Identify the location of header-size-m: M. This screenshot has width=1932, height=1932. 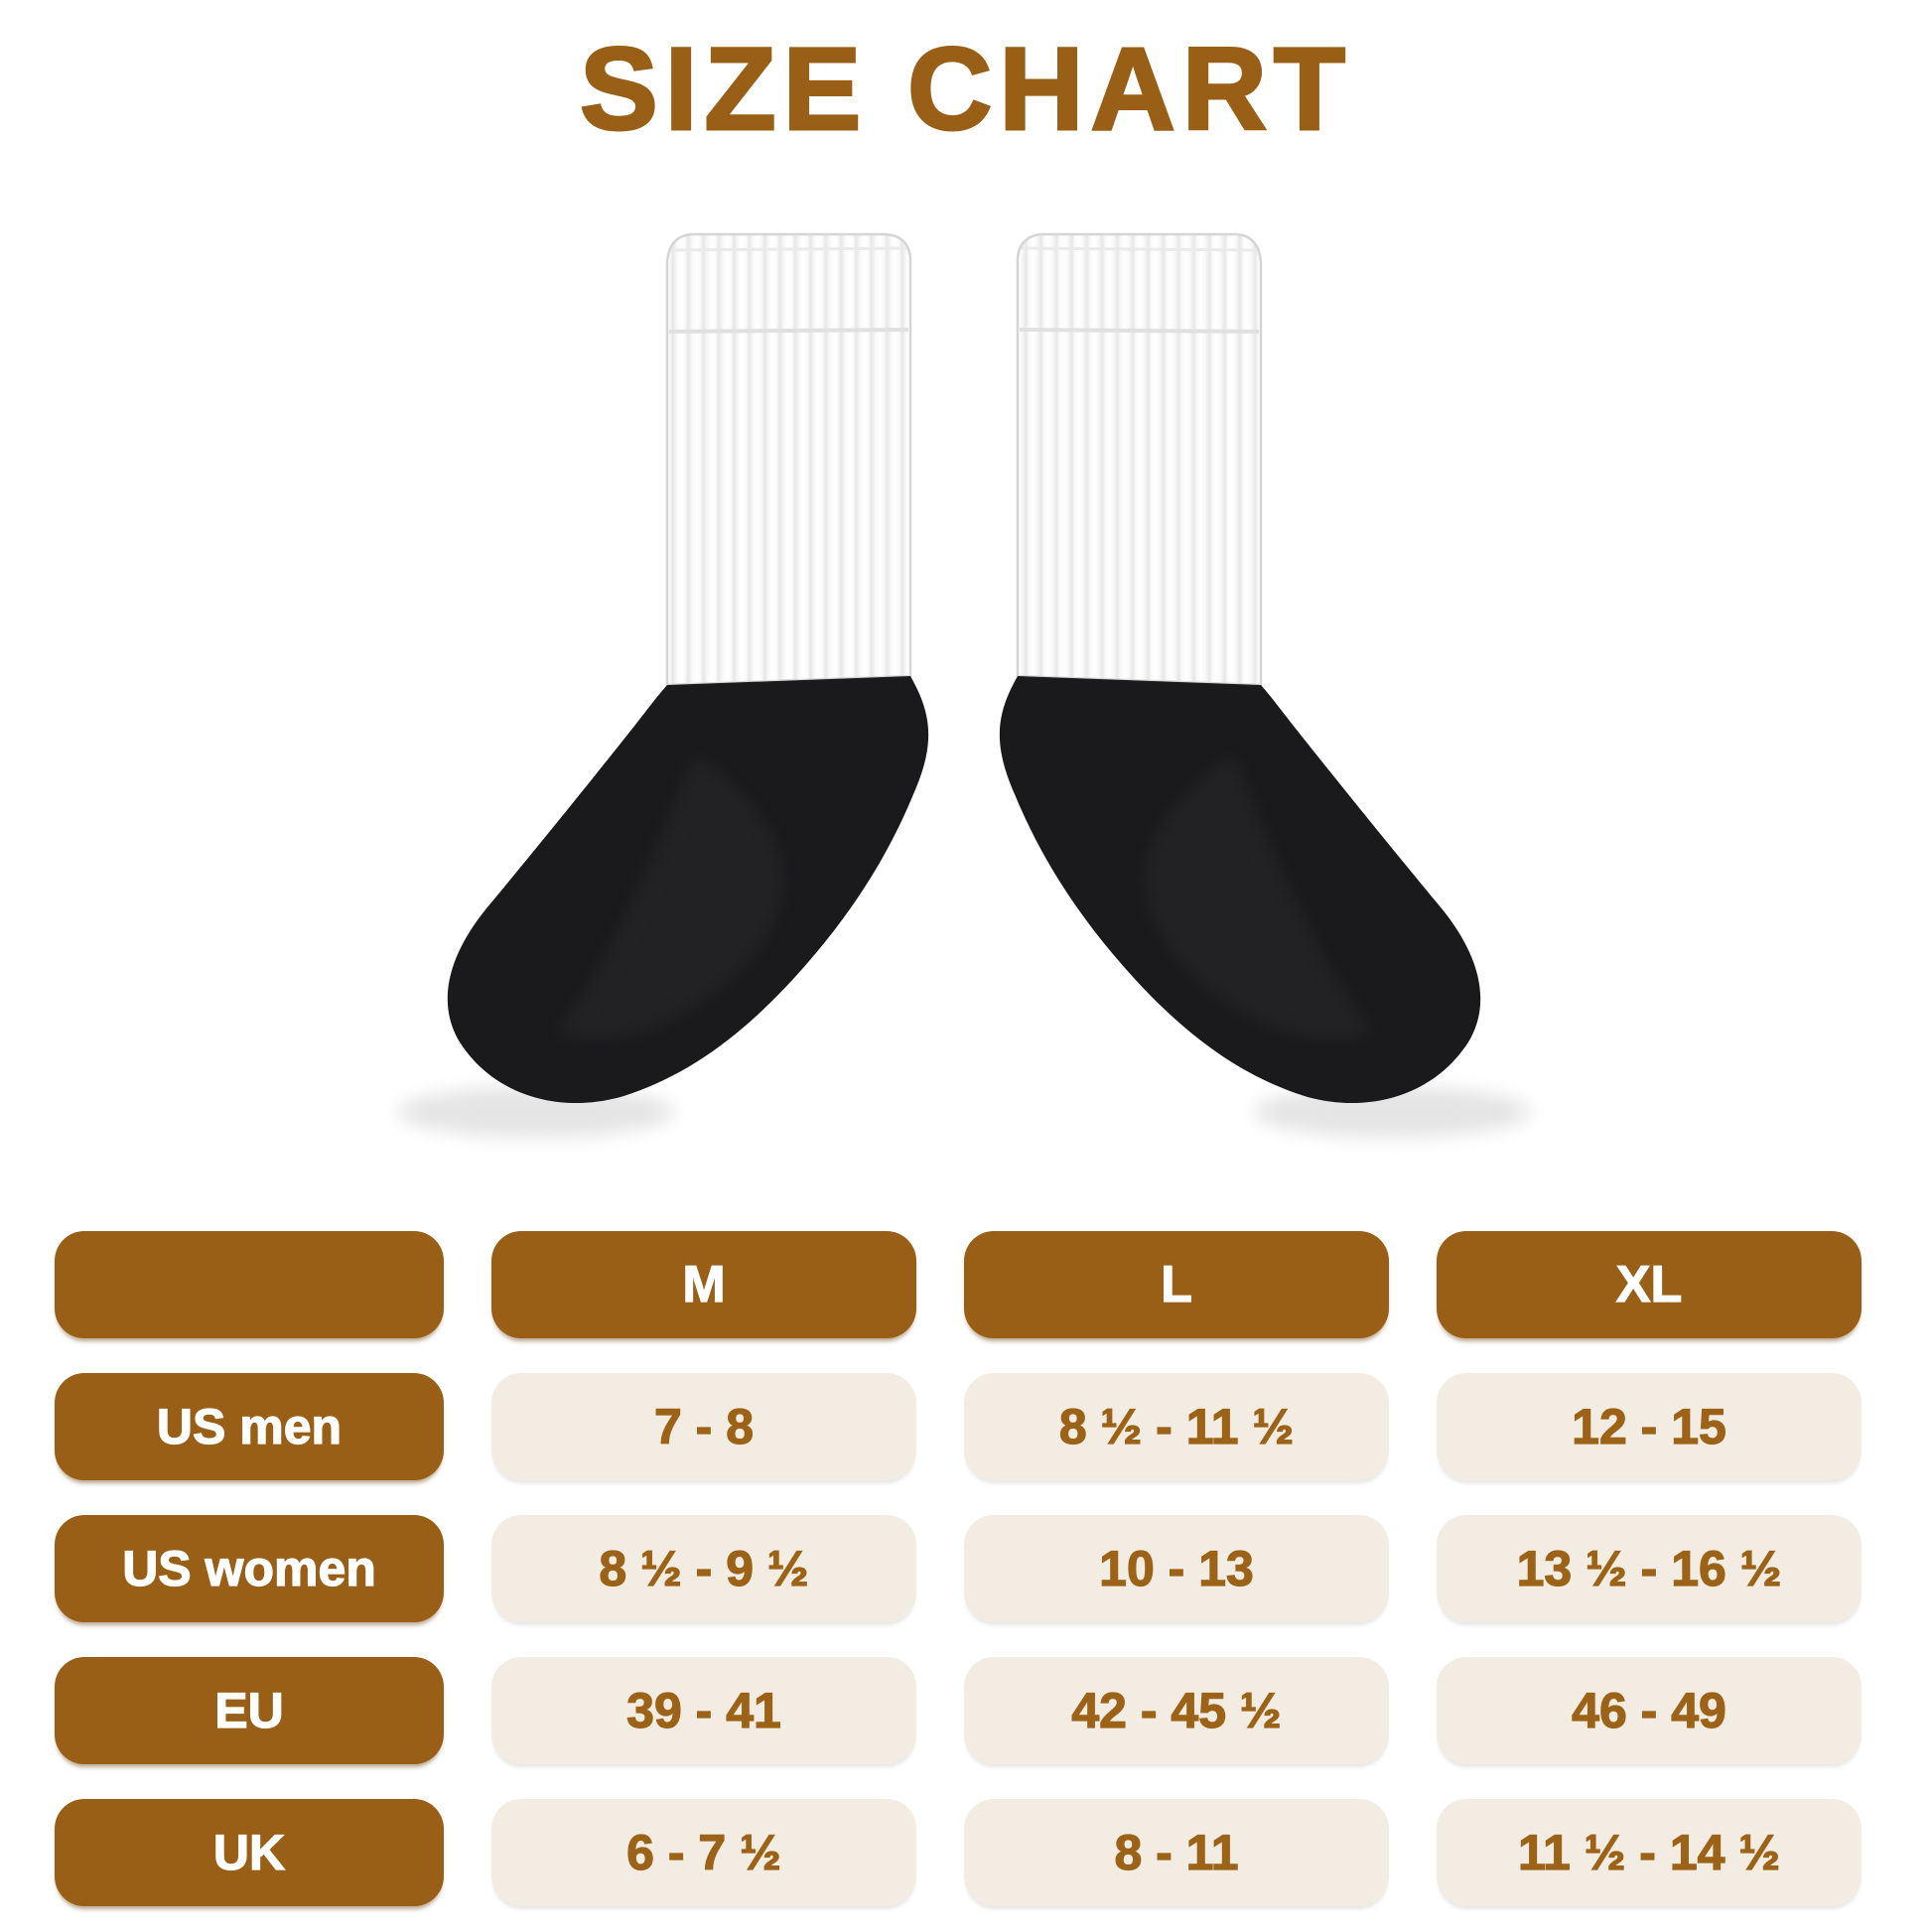
(703, 1284).